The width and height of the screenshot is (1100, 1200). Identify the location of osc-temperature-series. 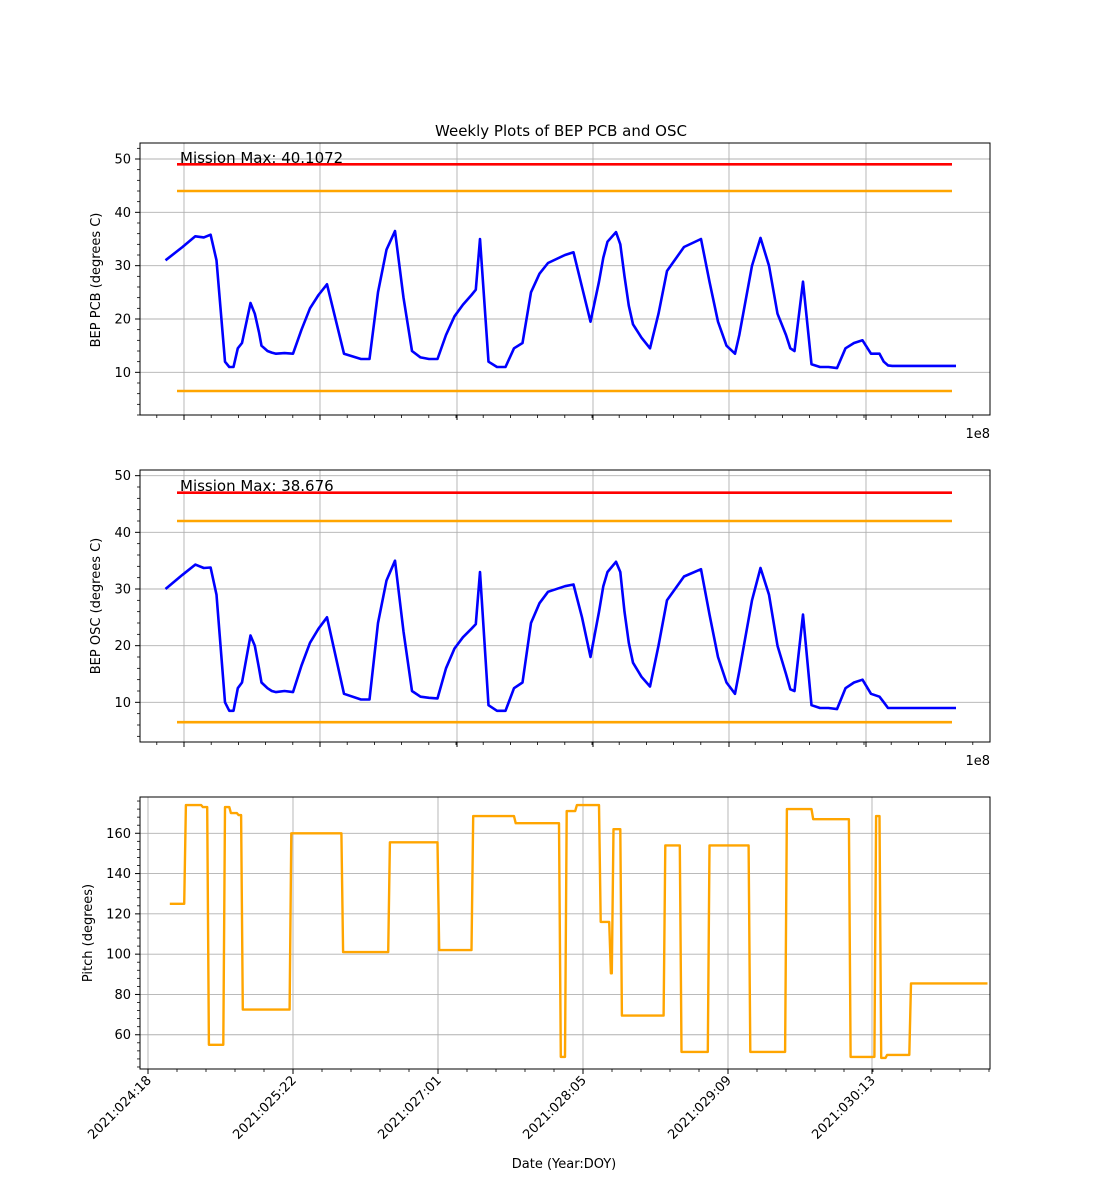
(560, 636).